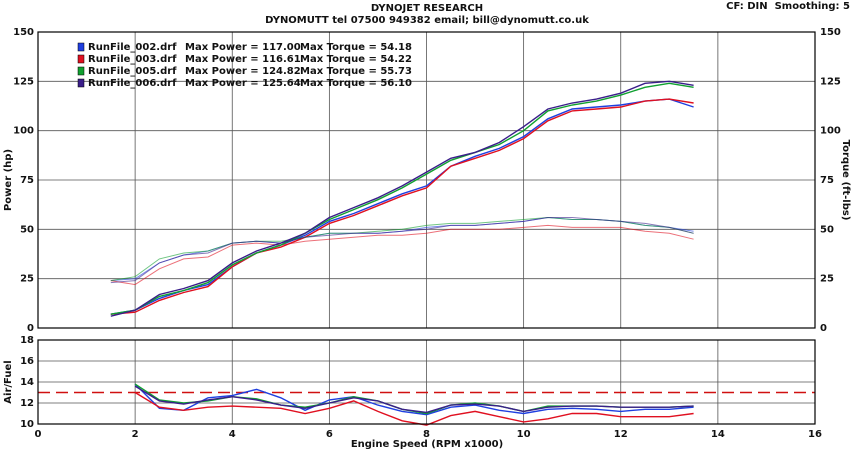  Describe the element at coordinates (356, 59) in the screenshot. I see `legend-max-torque: Max Torque = 54.22` at that location.